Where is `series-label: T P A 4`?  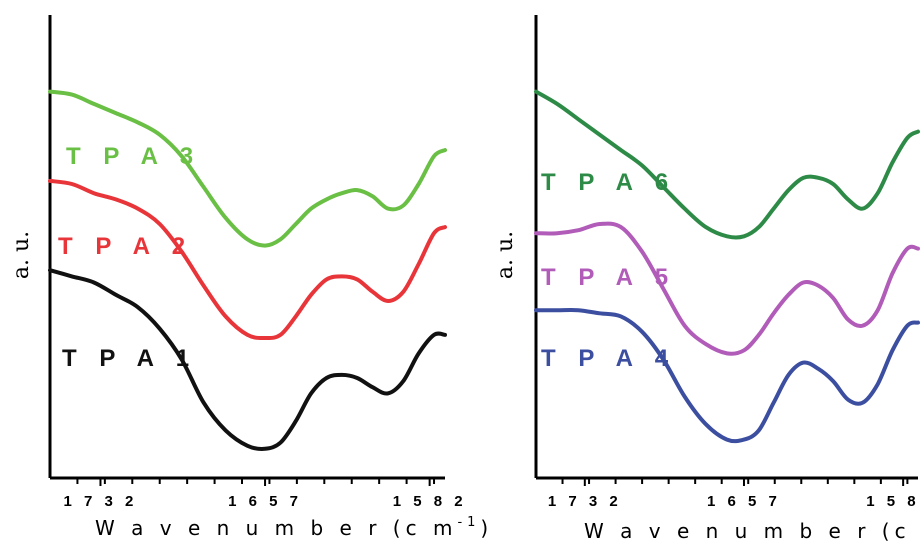
series-label: T P A 4 is located at coordinates (608, 358).